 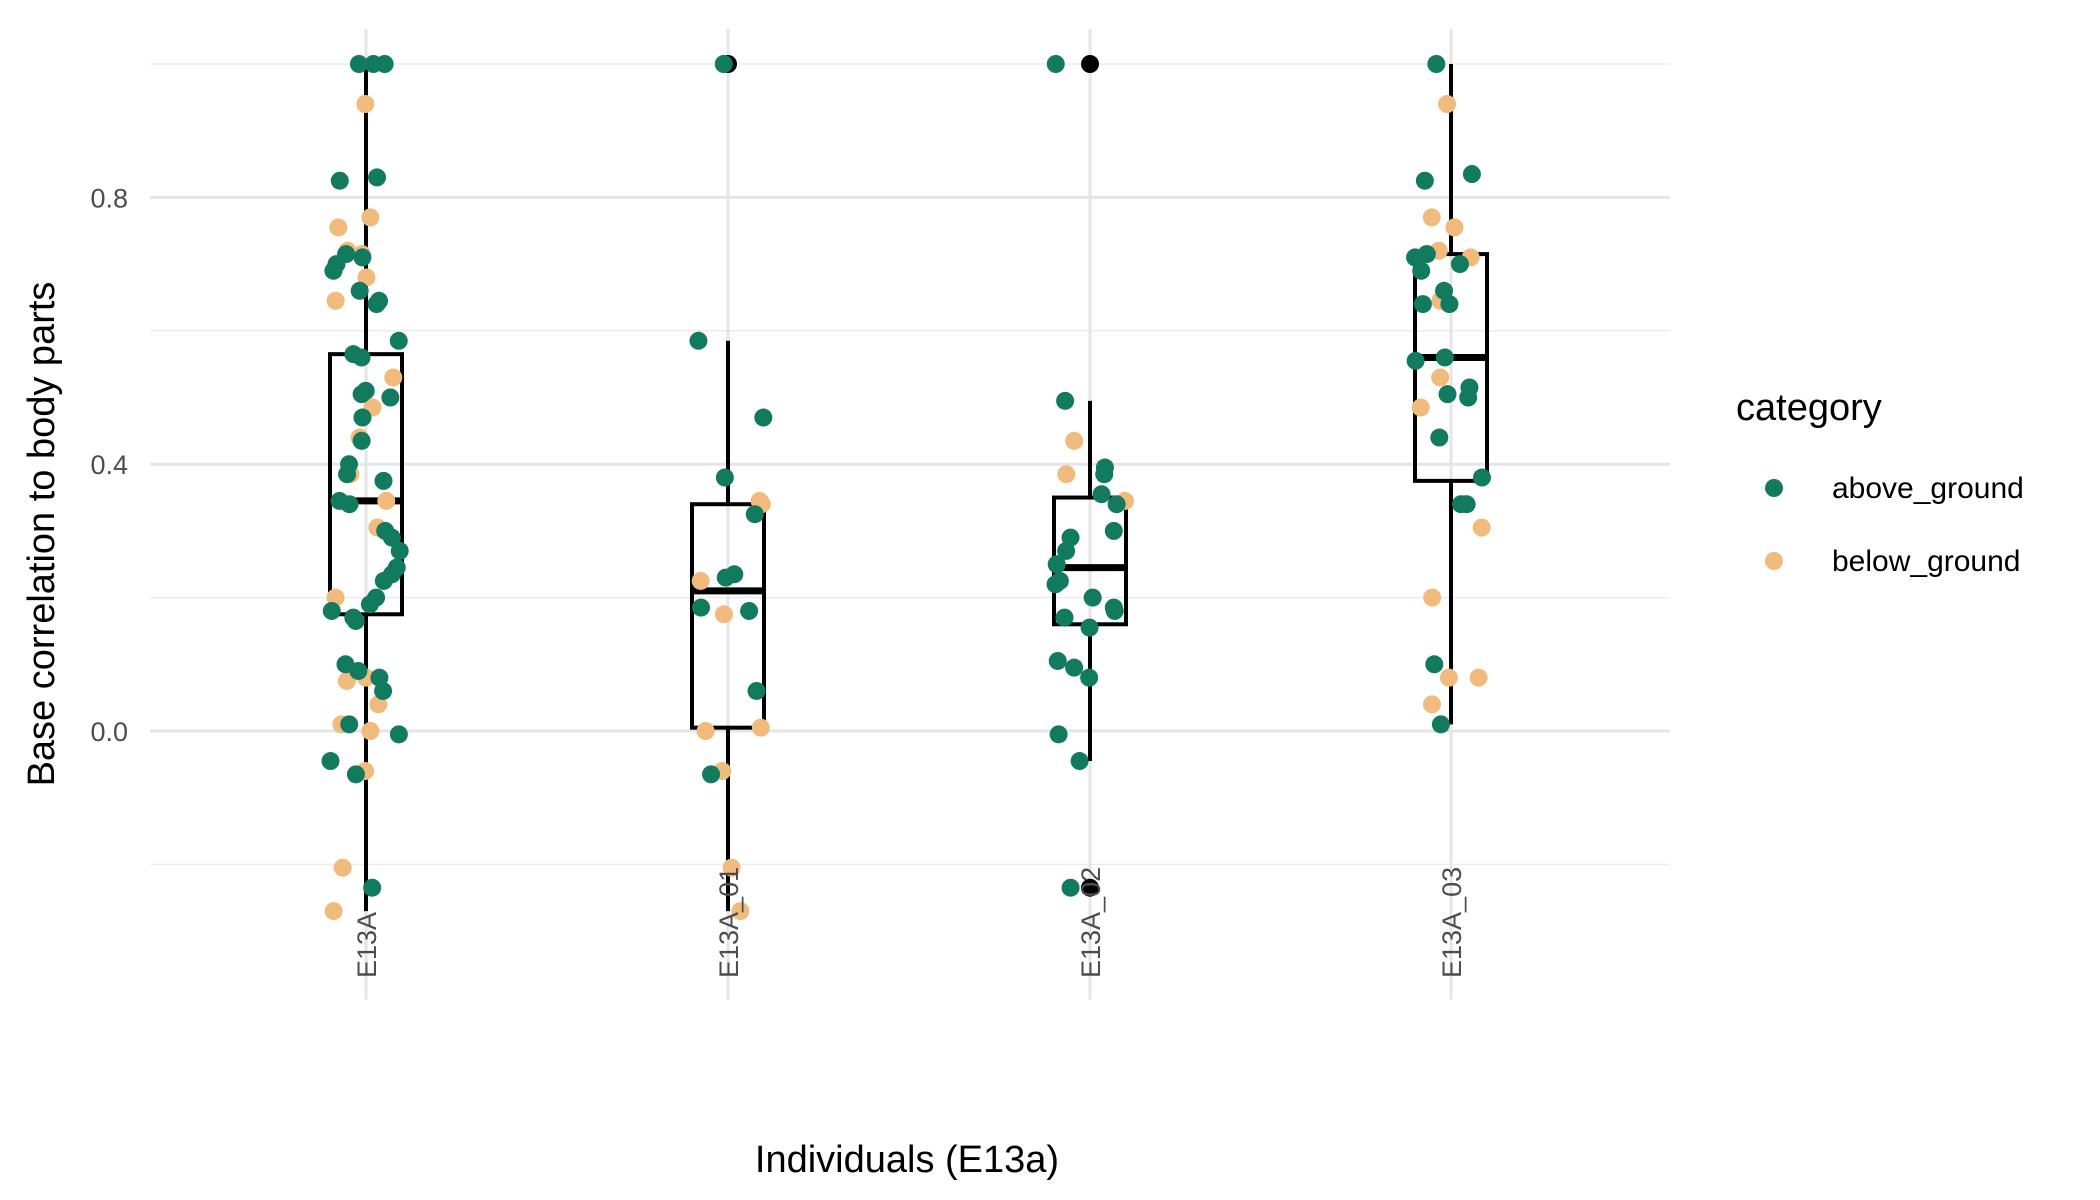 What do you see at coordinates (1926, 561) in the screenshot?
I see `legend-label-below-ground: below_ground` at bounding box center [1926, 561].